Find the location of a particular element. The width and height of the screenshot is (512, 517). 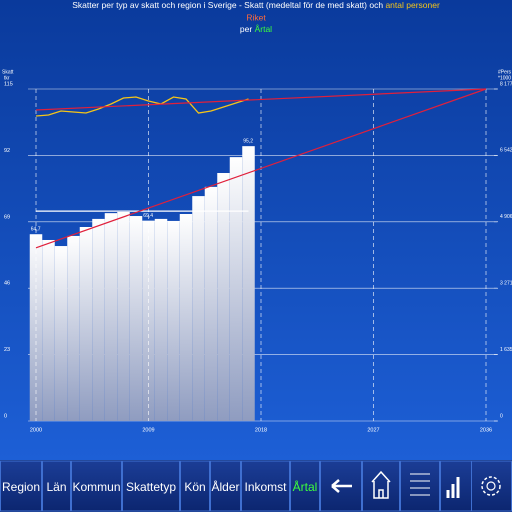

y-tick-label: 23 is located at coordinates (7, 350).